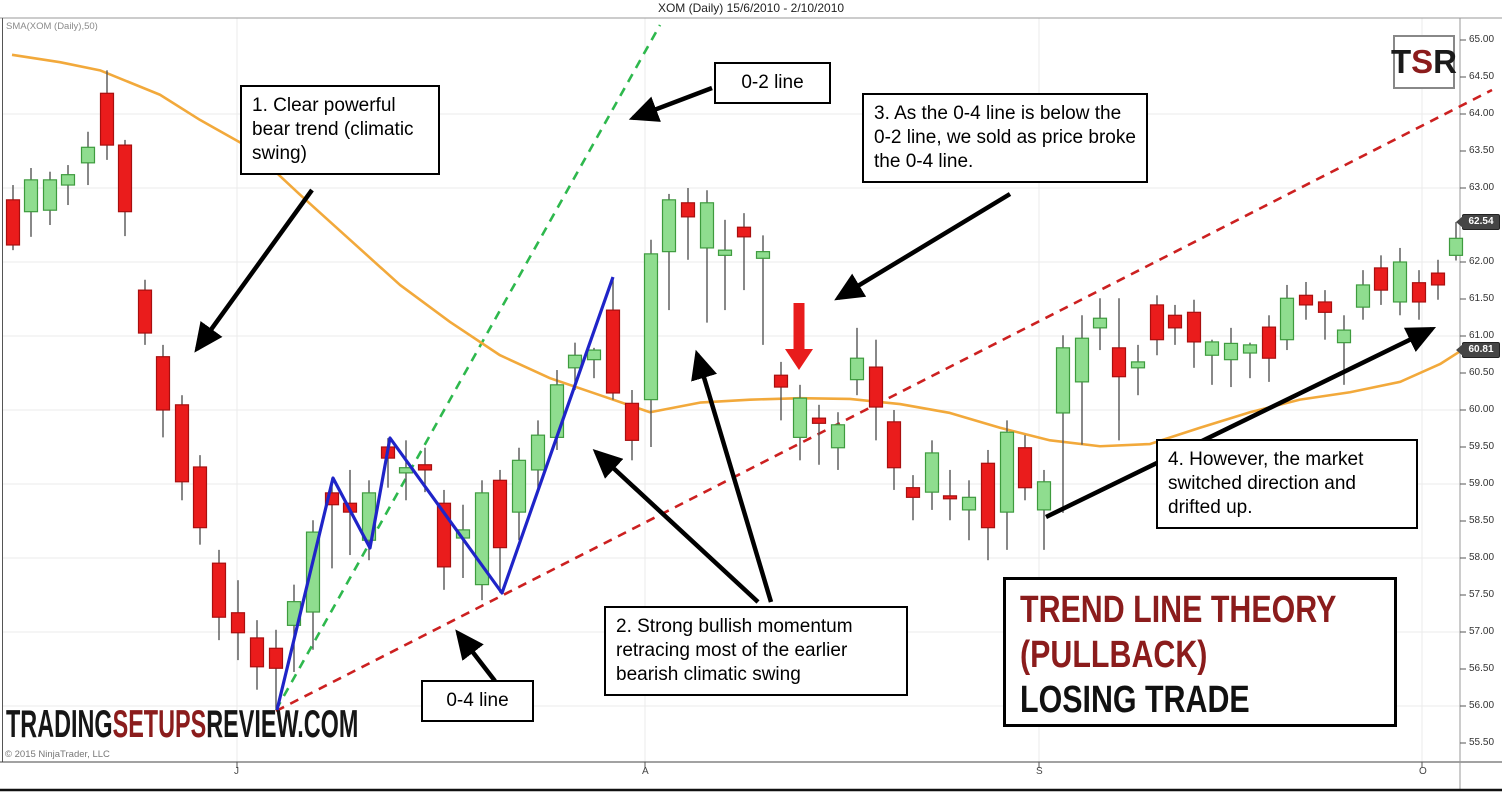  Describe the element at coordinates (1482, 39) in the screenshot. I see `price-tick-label: 65.00` at that location.